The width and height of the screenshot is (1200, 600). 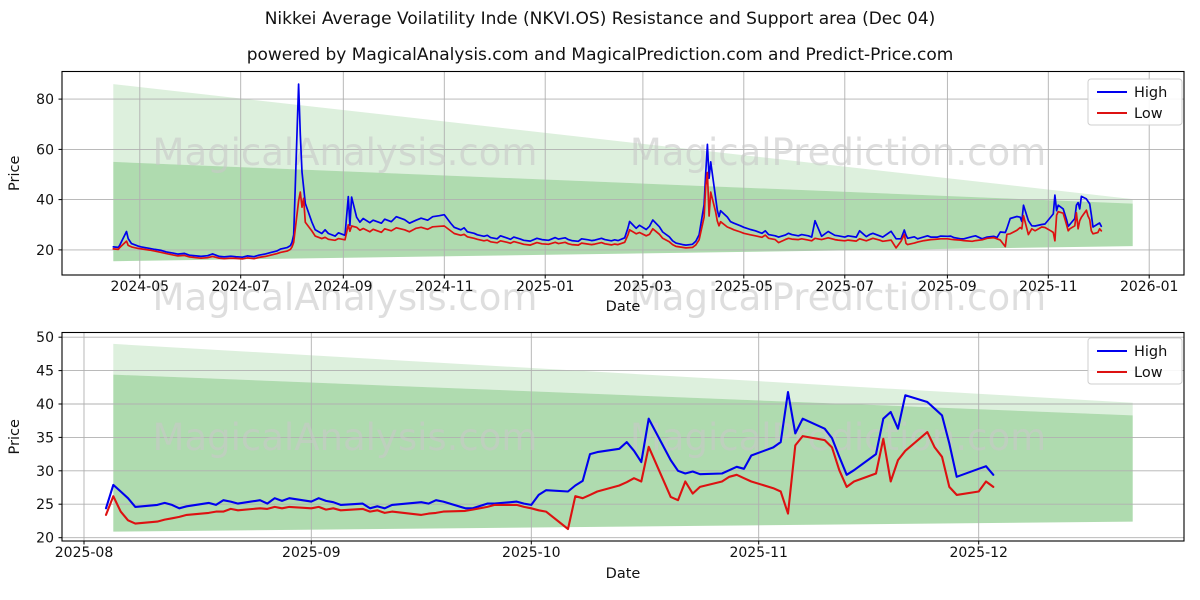 I want to click on y-tick-label: 80, so click(x=45, y=100).